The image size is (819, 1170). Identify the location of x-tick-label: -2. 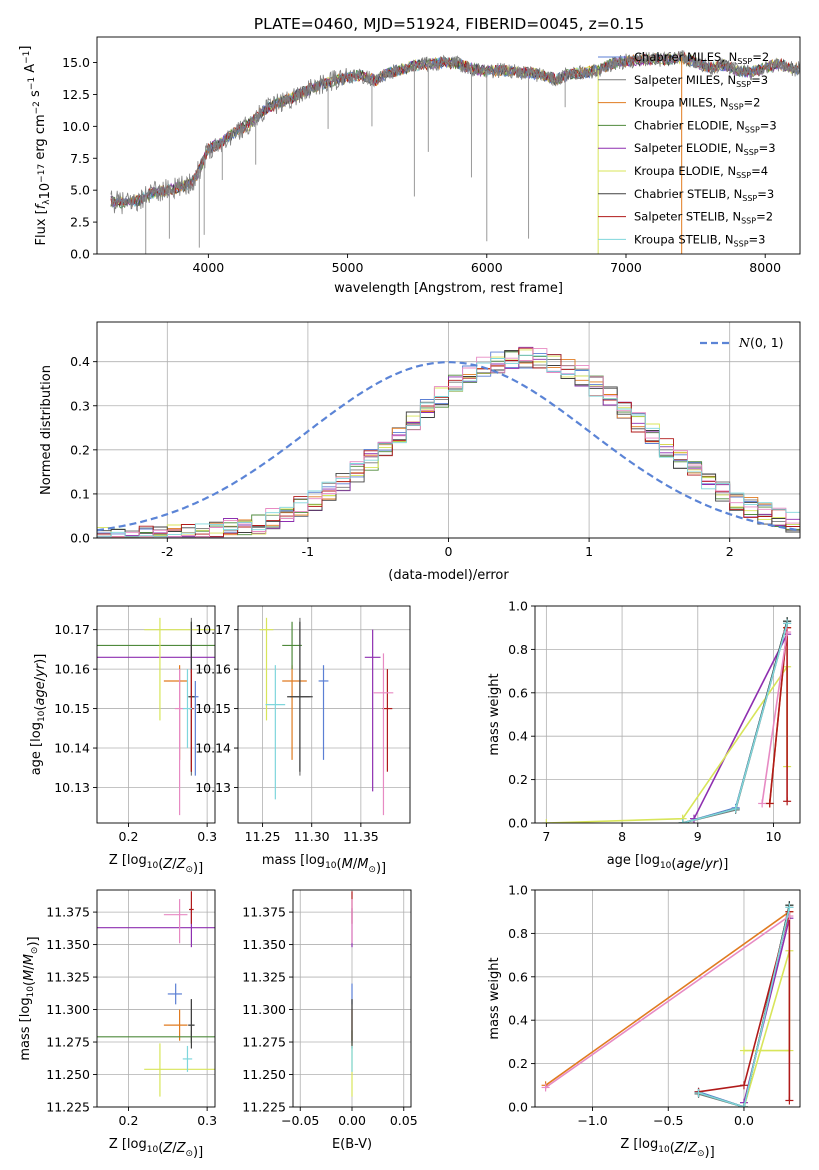
(167, 551).